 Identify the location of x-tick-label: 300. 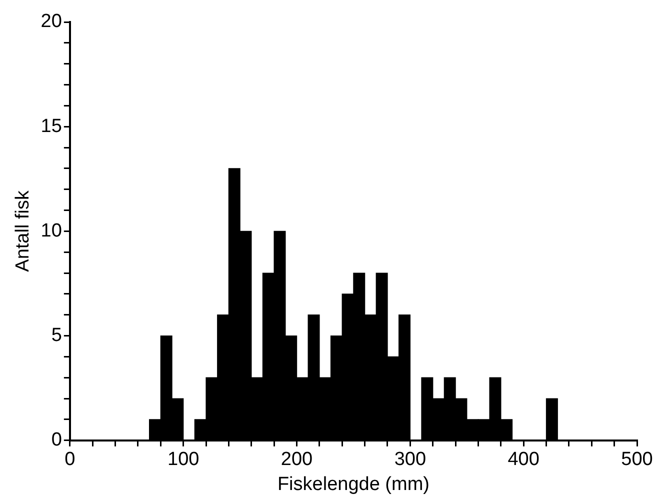
(410, 459).